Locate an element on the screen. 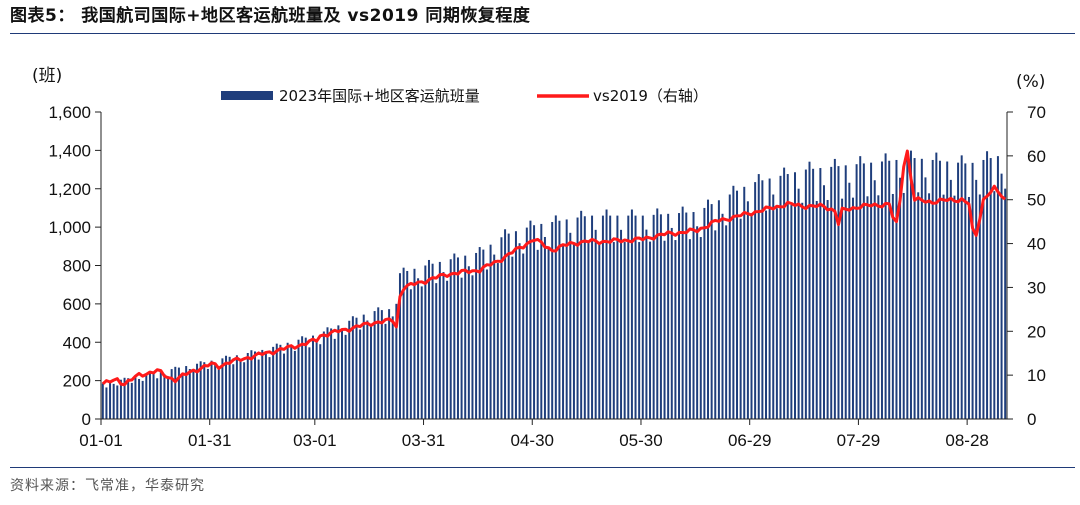 This screenshot has height=505, width=1080. y-right-tick-label: 70 is located at coordinates (1036, 112).